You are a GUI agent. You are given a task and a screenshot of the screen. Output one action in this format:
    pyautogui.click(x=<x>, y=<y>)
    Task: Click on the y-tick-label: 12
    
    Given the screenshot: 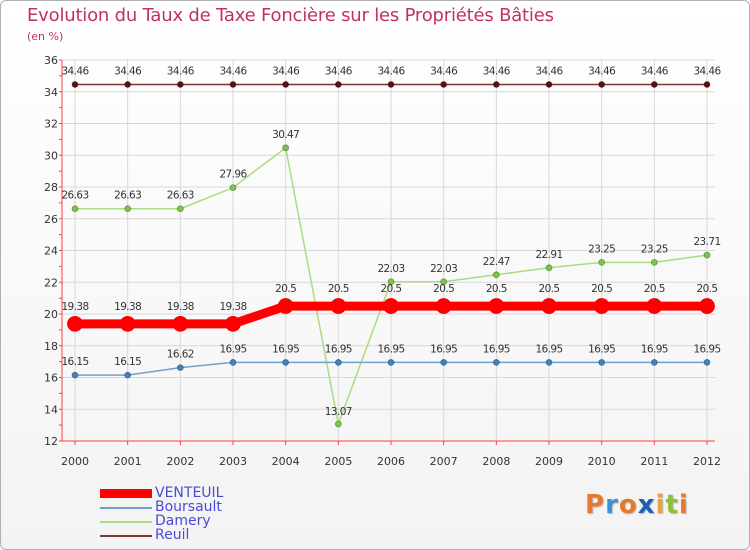 What is the action you would take?
    pyautogui.click(x=51, y=441)
    